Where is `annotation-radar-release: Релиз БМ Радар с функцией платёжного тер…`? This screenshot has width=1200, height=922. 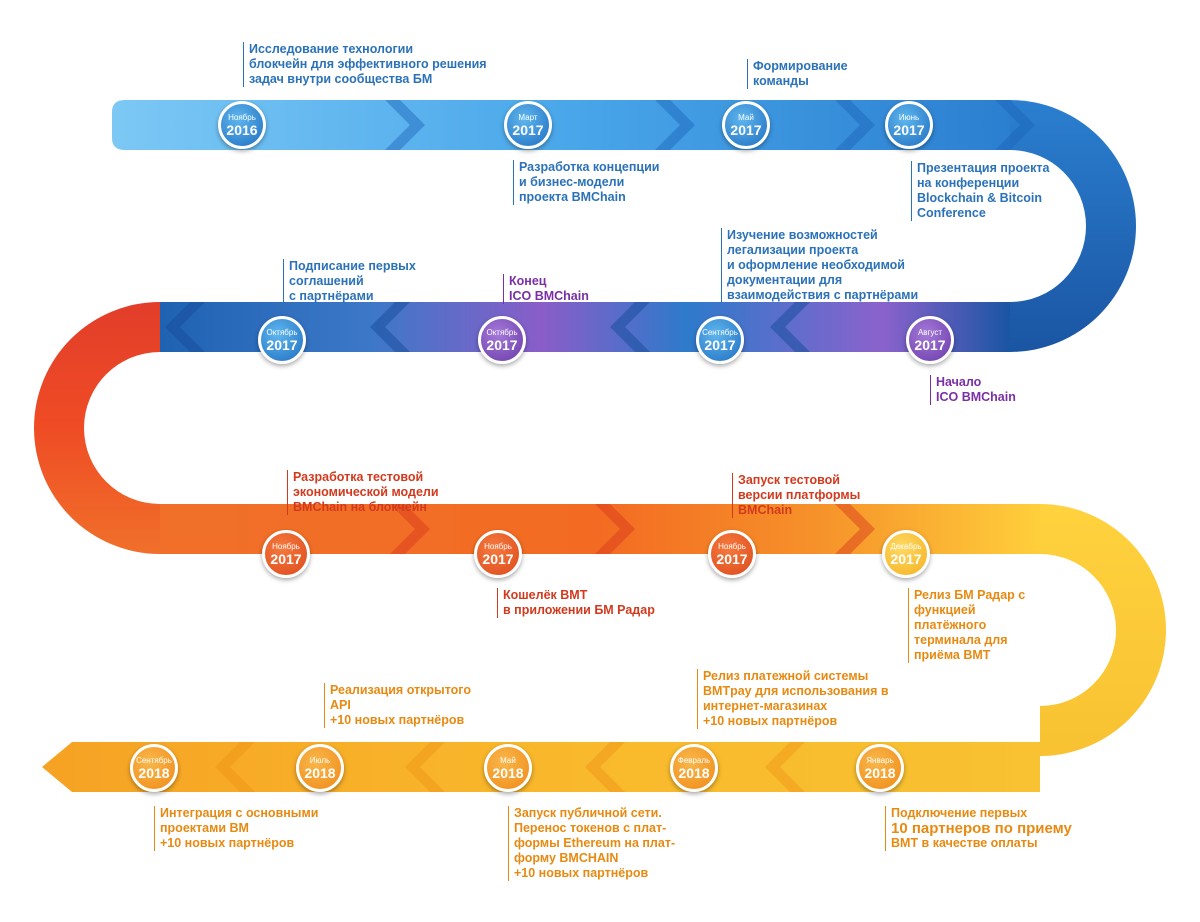 annotation-radar-release: Релиз БМ Радар с функцией платёжного тер… is located at coordinates (966, 625).